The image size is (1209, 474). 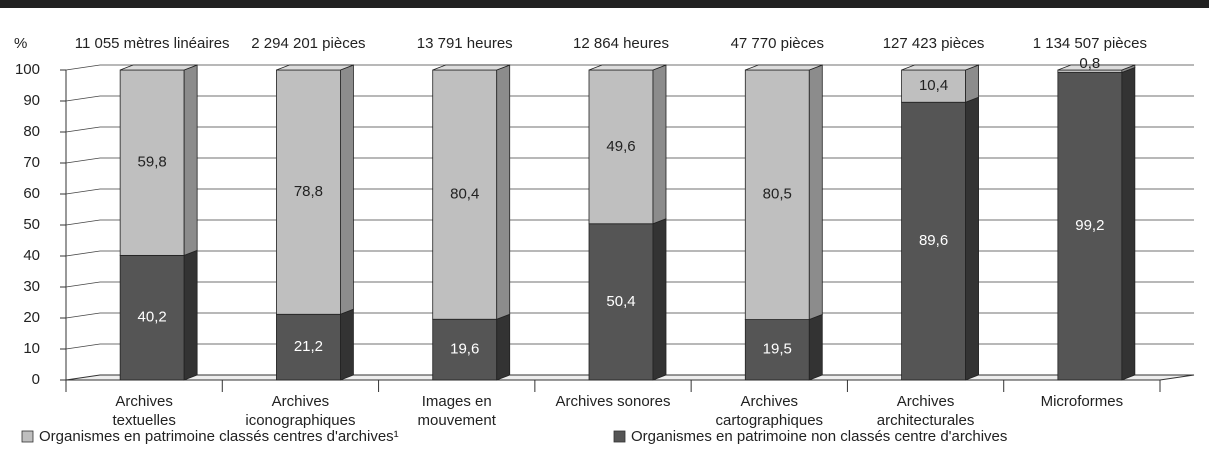 I want to click on y-tick-label: 20, so click(x=31, y=317).